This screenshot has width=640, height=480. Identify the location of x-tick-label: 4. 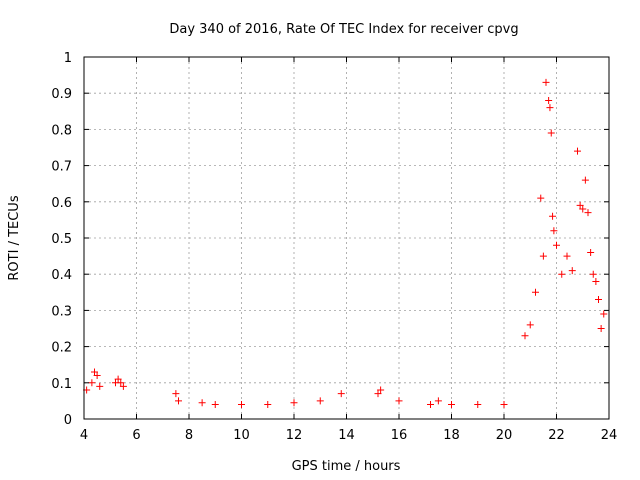
(84, 435).